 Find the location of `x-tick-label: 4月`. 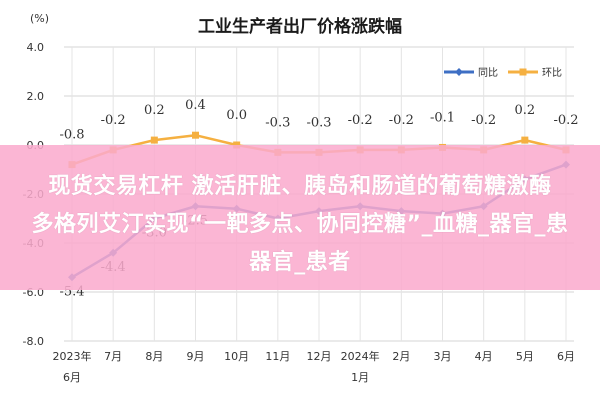

x-tick-label: 4月 is located at coordinates (484, 356).